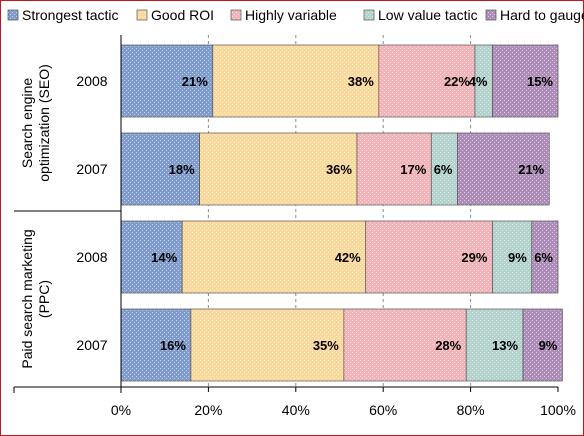 Image resolution: width=584 pixels, height=436 pixels. I want to click on bar-row-search-engine-optimization-seo-2007: 18% 36% 17% 6% 21%, so click(335, 169).